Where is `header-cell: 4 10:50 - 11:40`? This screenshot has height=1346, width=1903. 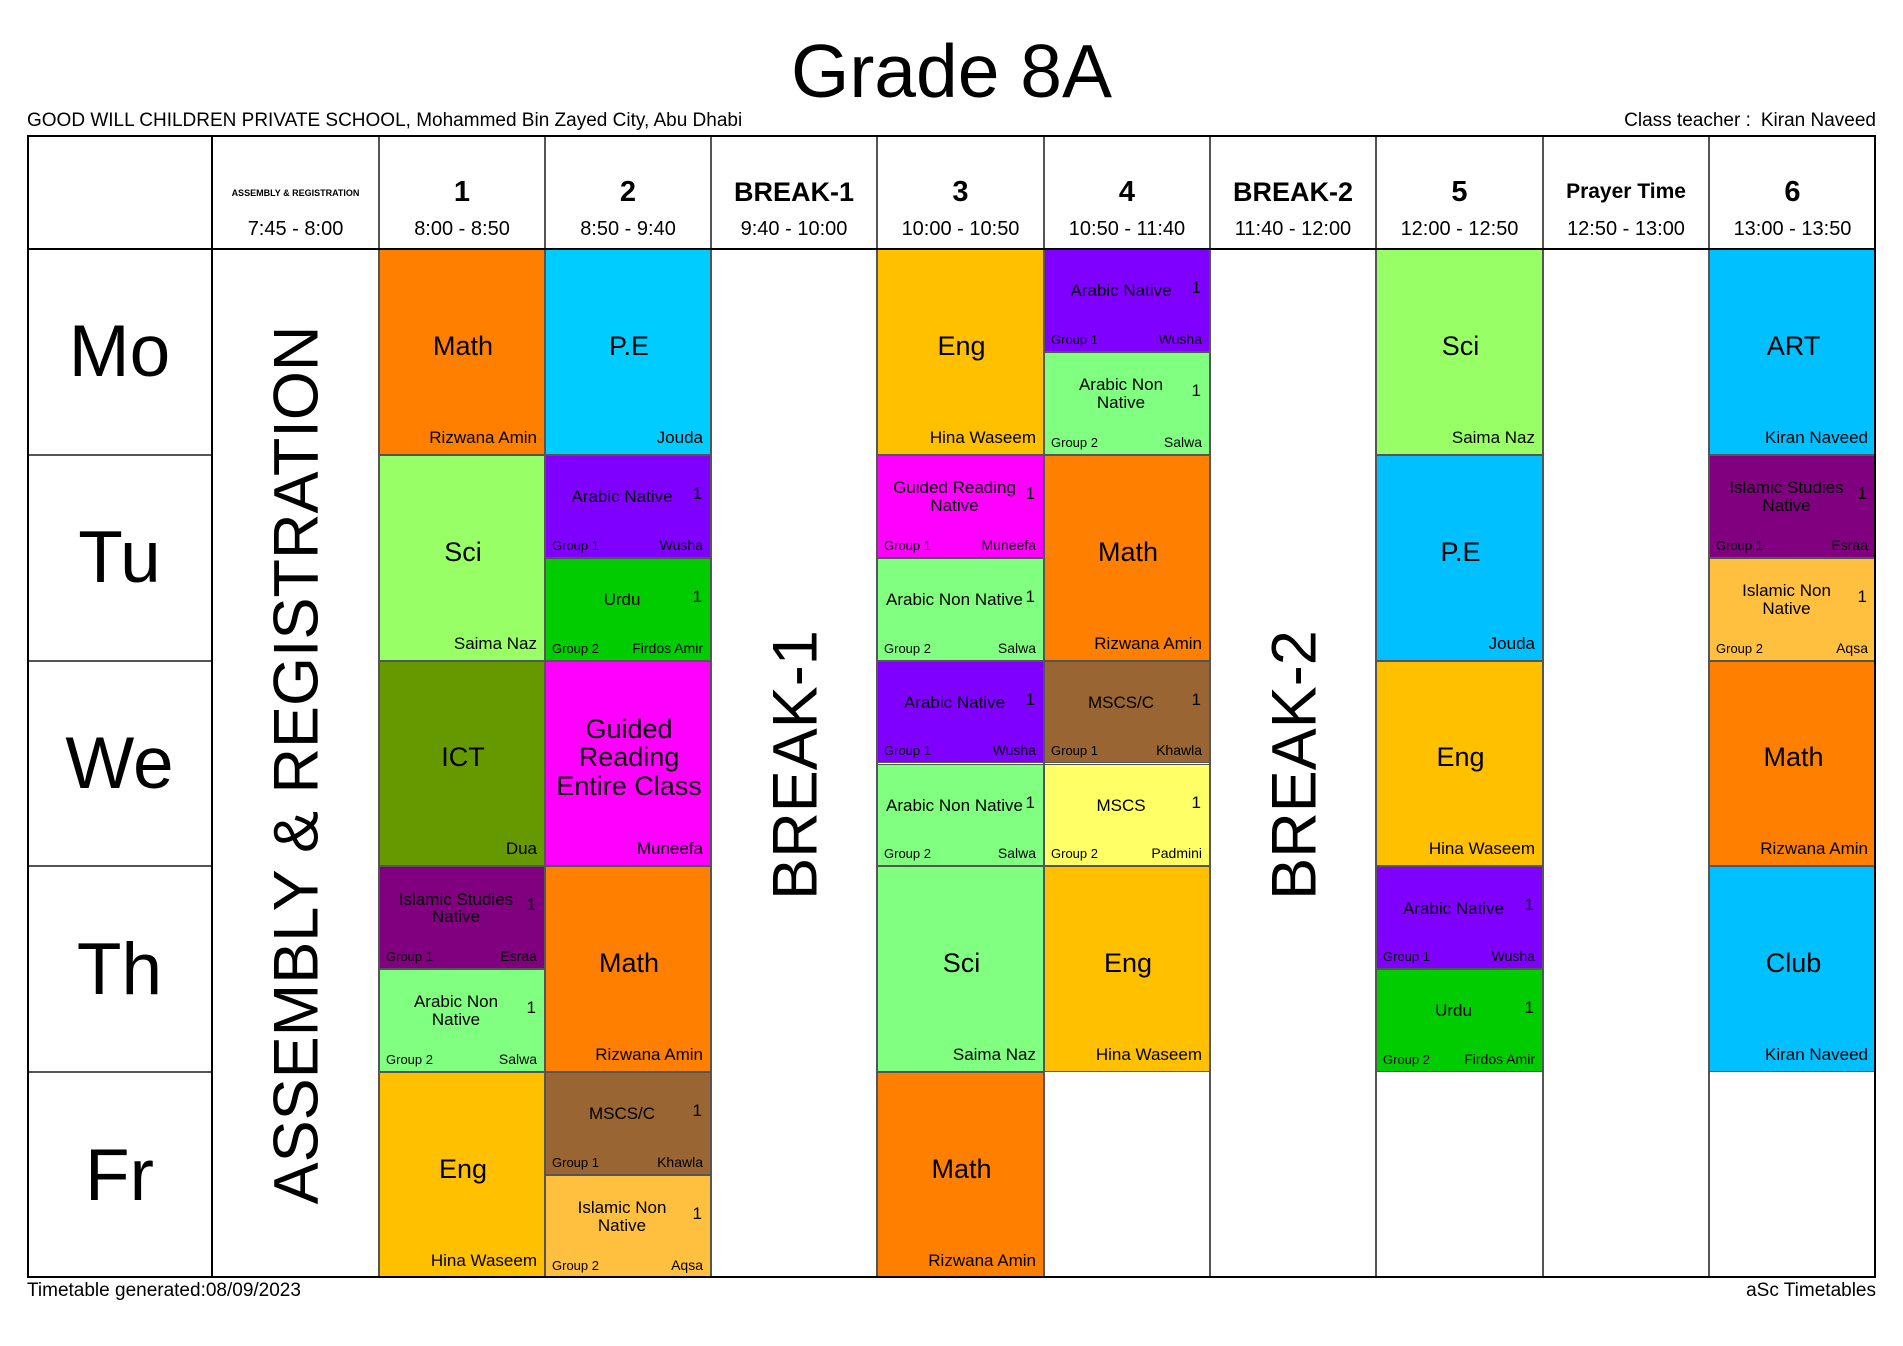
header-cell: 4 10:50 - 11:40 is located at coordinates (1127, 192).